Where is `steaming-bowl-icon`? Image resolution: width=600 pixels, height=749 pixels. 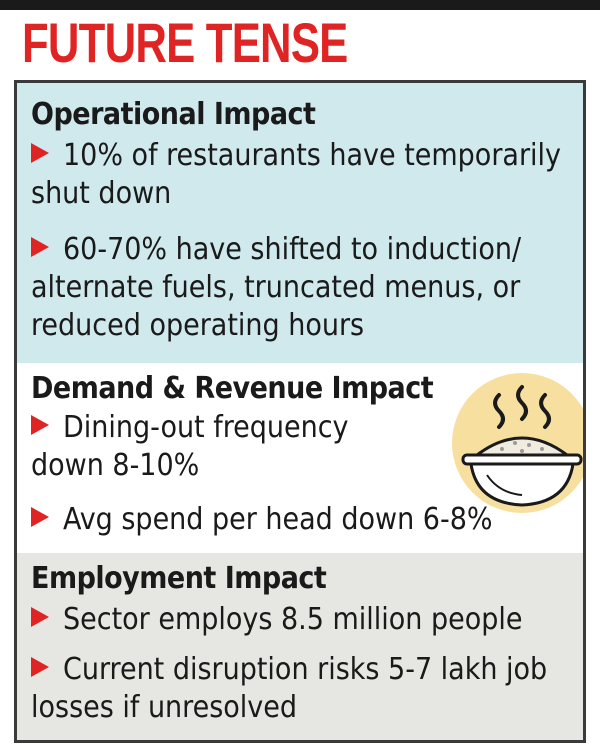
steaming-bowl-icon is located at coordinates (517, 443).